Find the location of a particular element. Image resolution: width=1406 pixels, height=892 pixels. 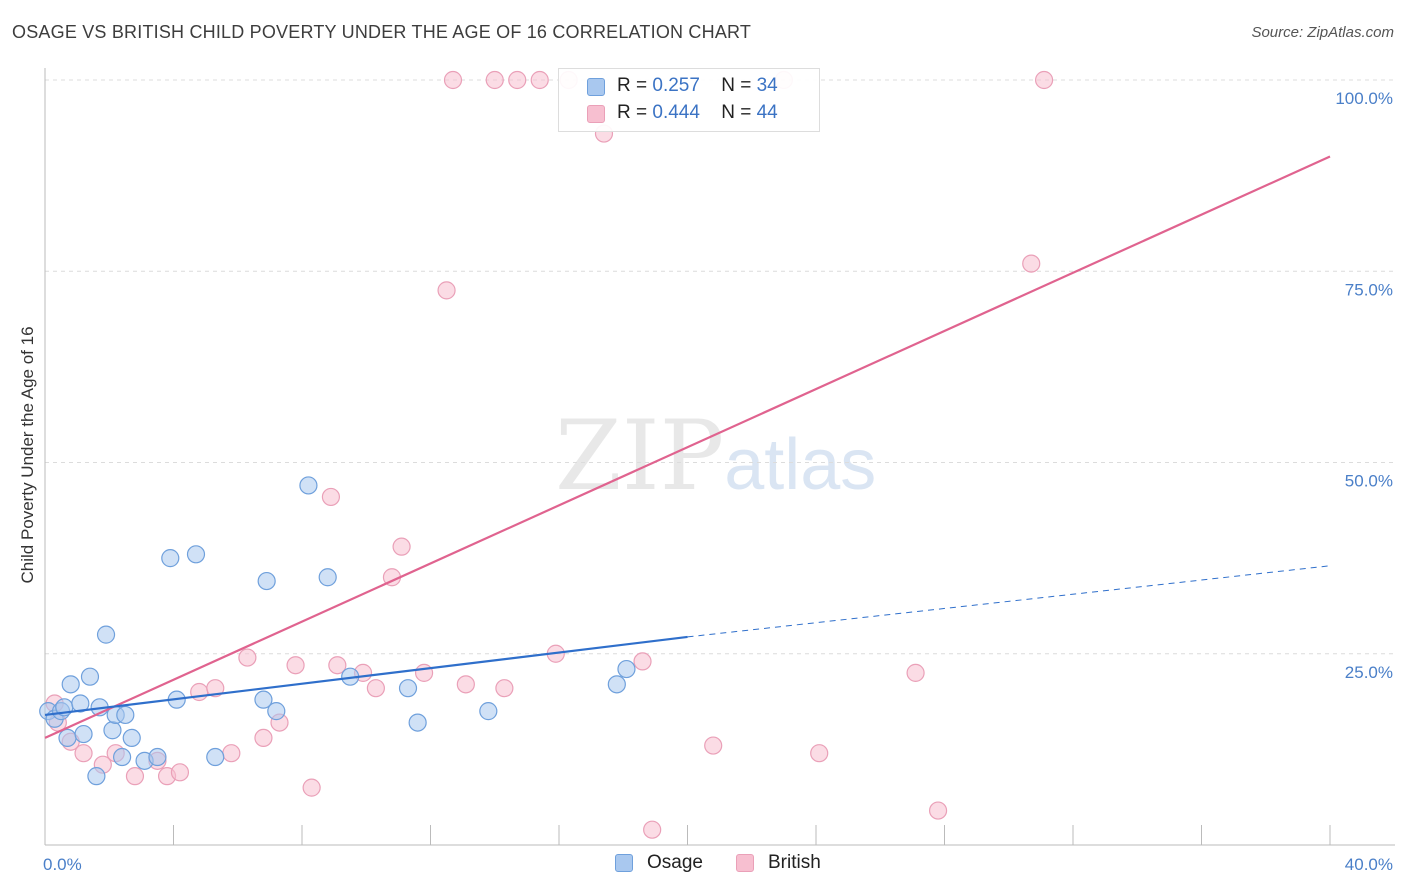

correlation-legend: R = 0.257 N = 34 R = 0.444 N = 44 is located at coordinates (689, 100).